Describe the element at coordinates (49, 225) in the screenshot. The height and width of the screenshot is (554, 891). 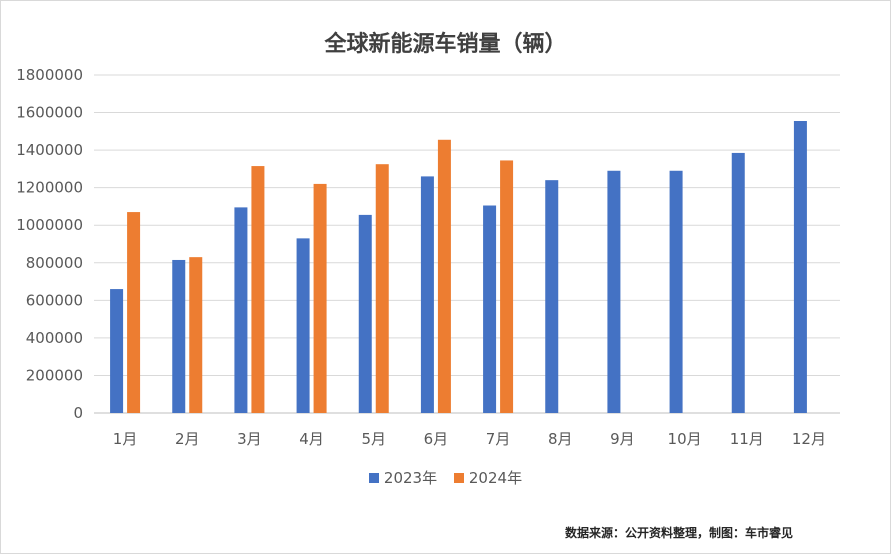
I see `y-tick-label: 1000000` at that location.